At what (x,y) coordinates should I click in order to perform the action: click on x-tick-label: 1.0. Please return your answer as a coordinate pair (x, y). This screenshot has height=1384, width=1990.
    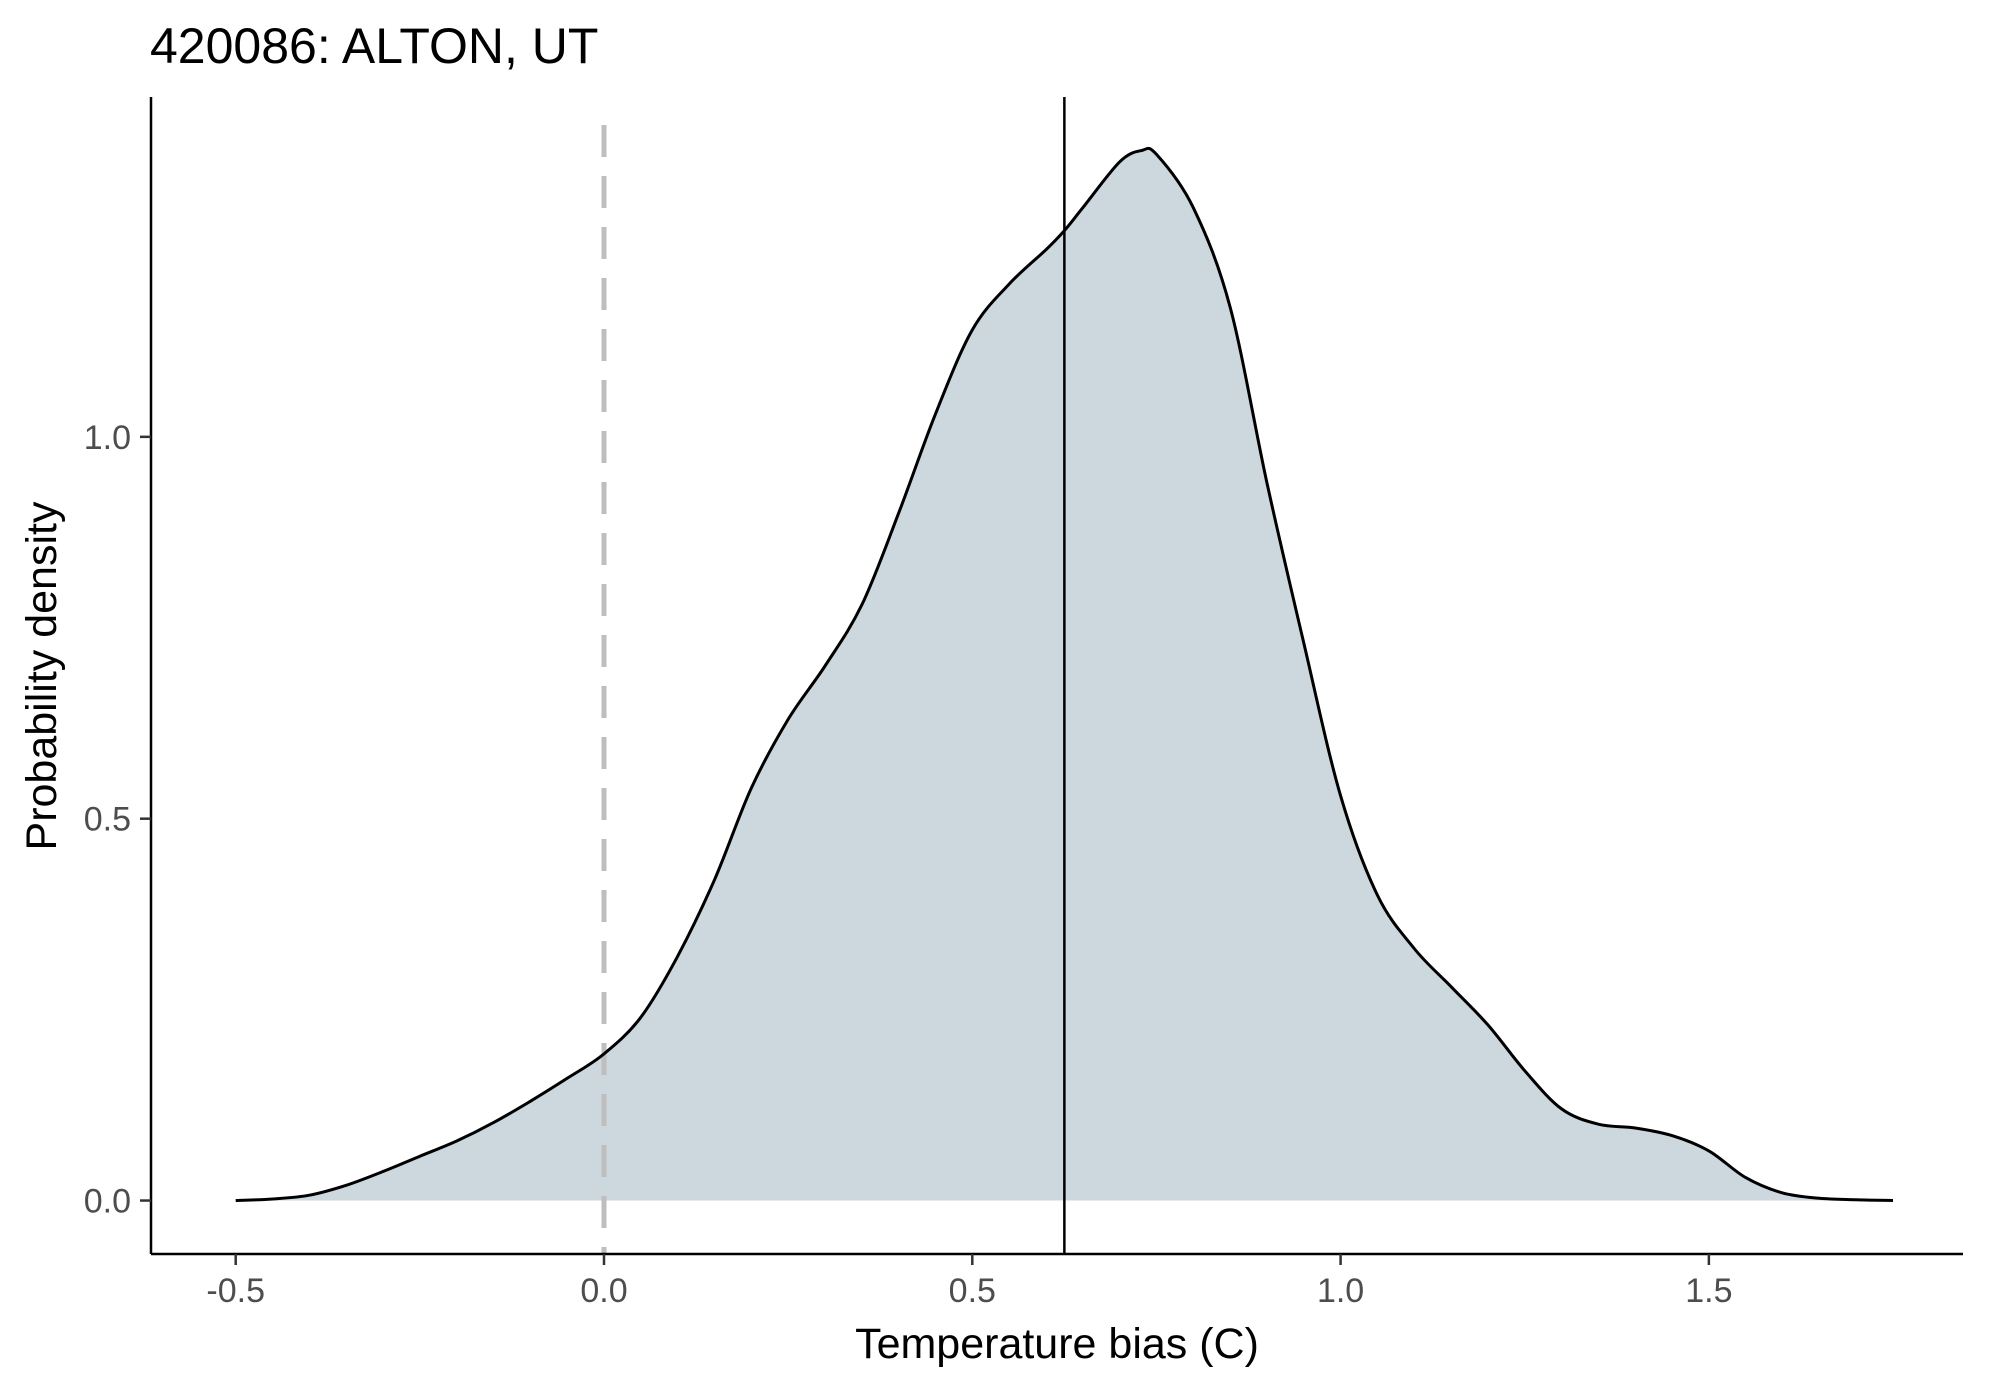
    Looking at the image, I should click on (1340, 1291).